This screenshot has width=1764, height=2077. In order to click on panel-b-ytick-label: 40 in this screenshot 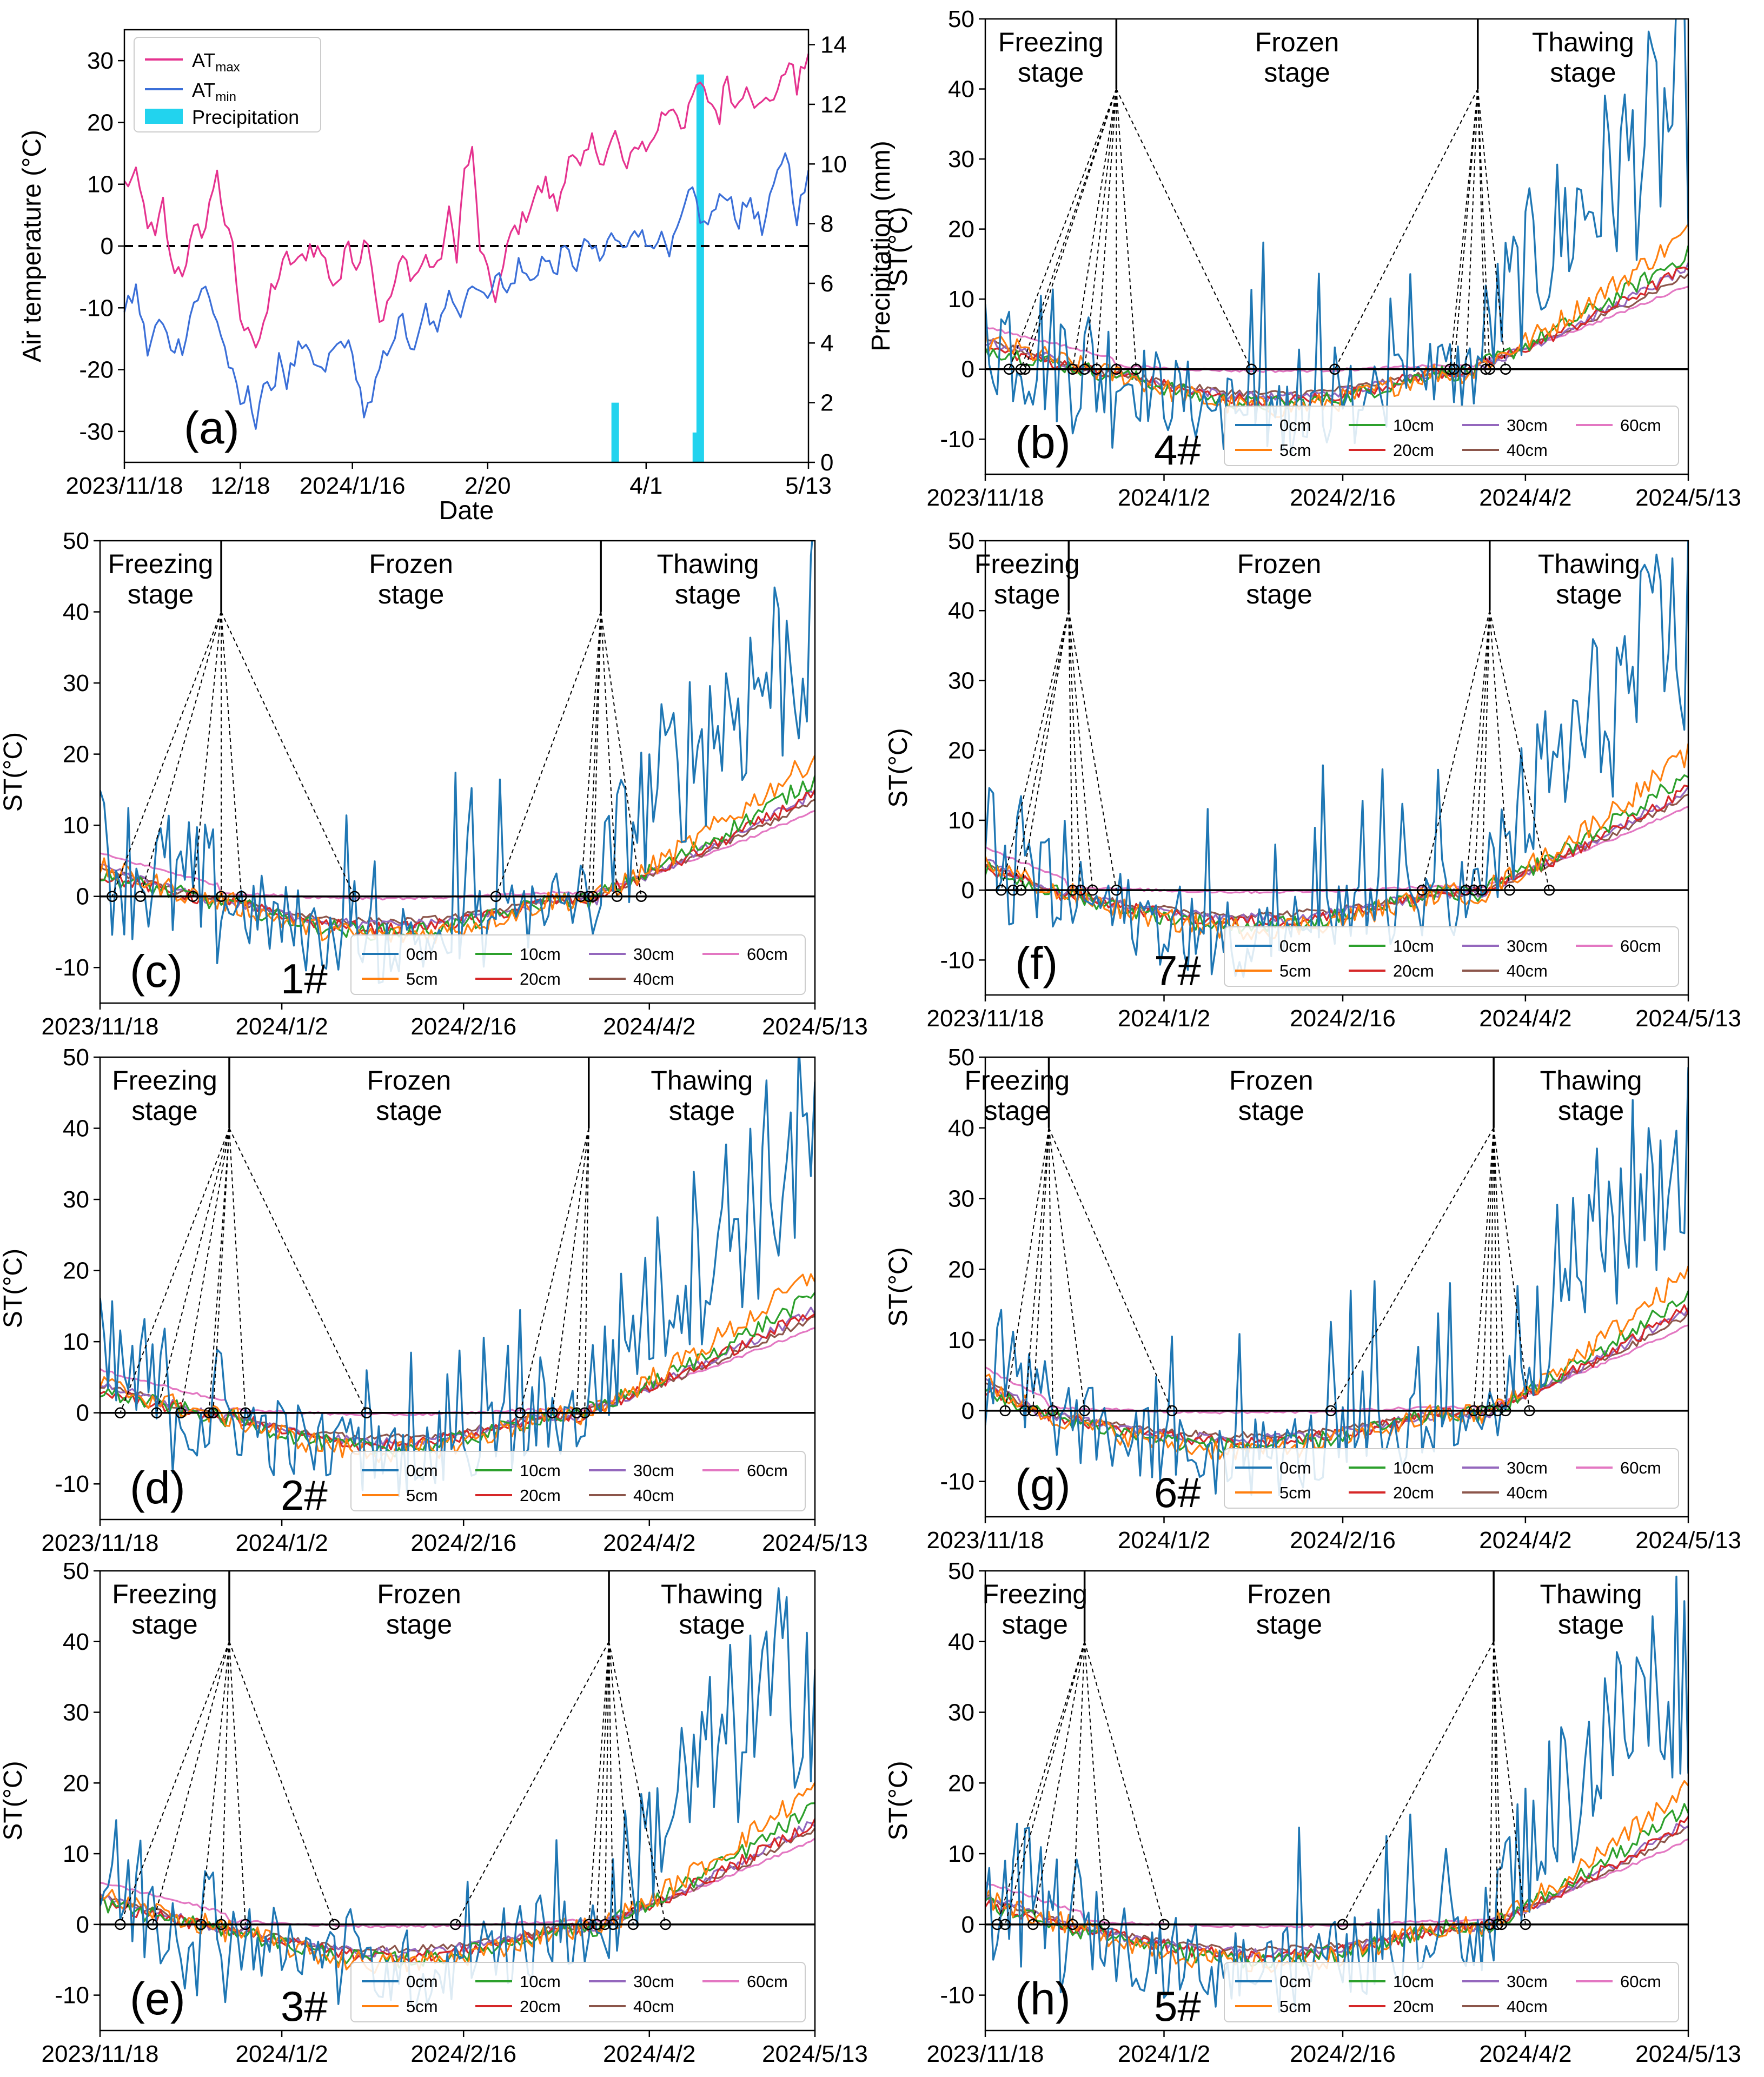, I will do `click(961, 89)`.